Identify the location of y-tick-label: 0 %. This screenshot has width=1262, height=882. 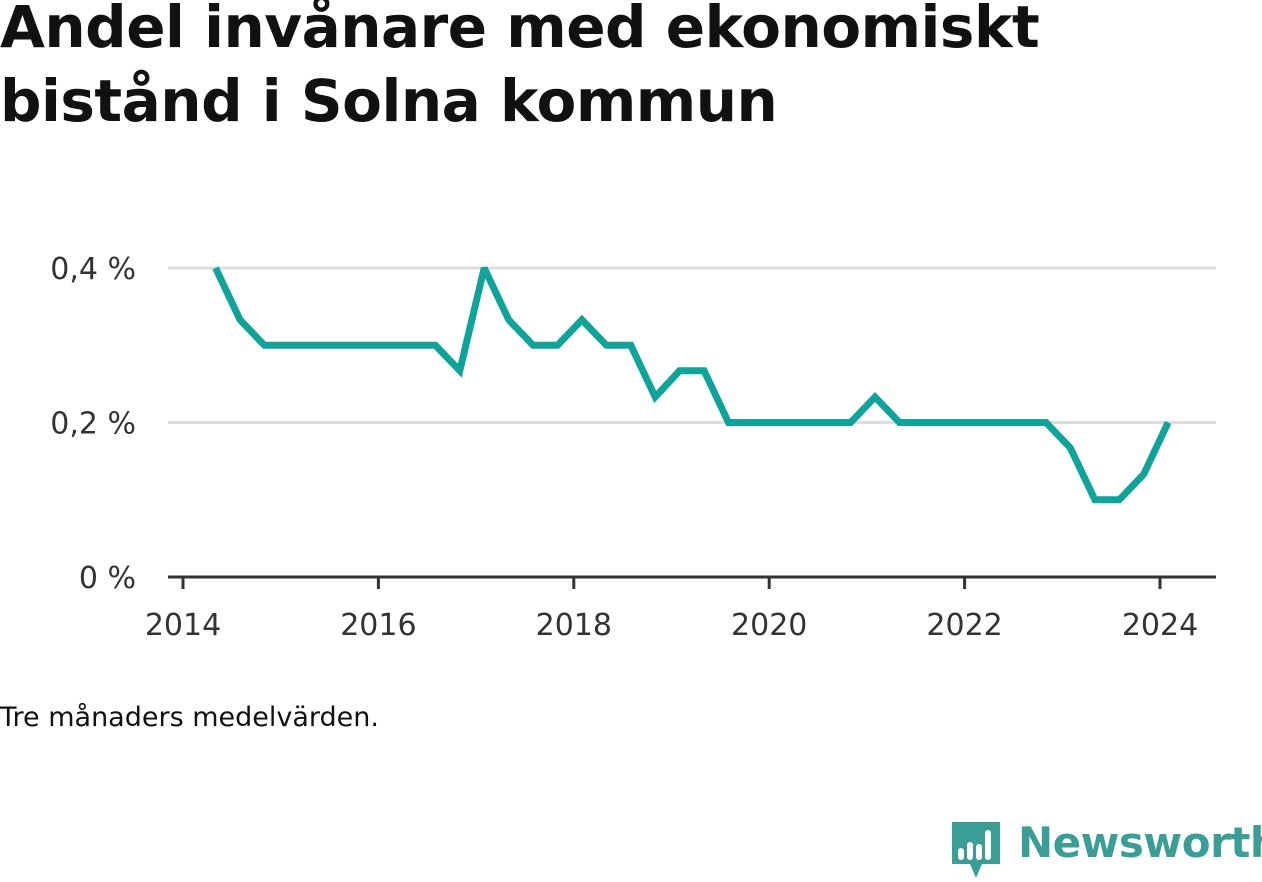
(107, 578).